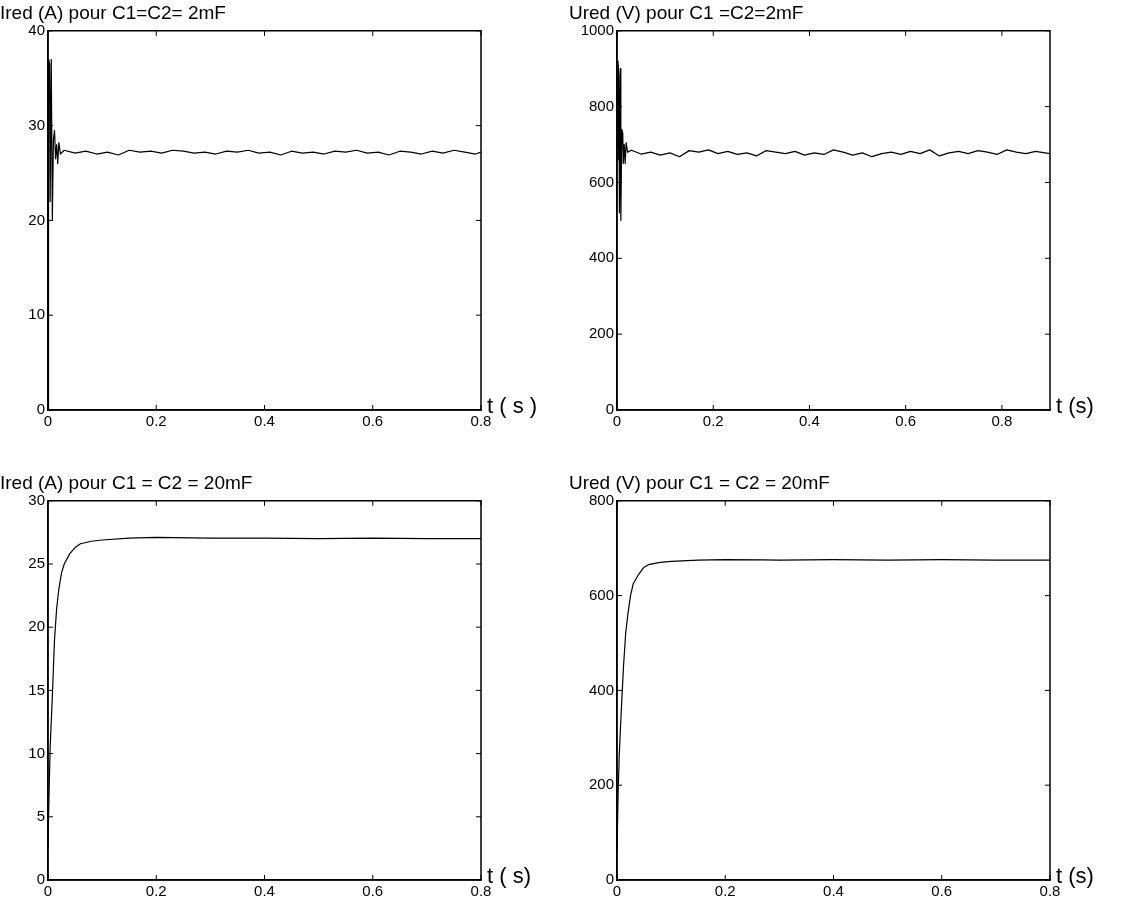 The width and height of the screenshot is (1138, 908). What do you see at coordinates (597, 29) in the screenshot?
I see `y-tick-label: 1000` at bounding box center [597, 29].